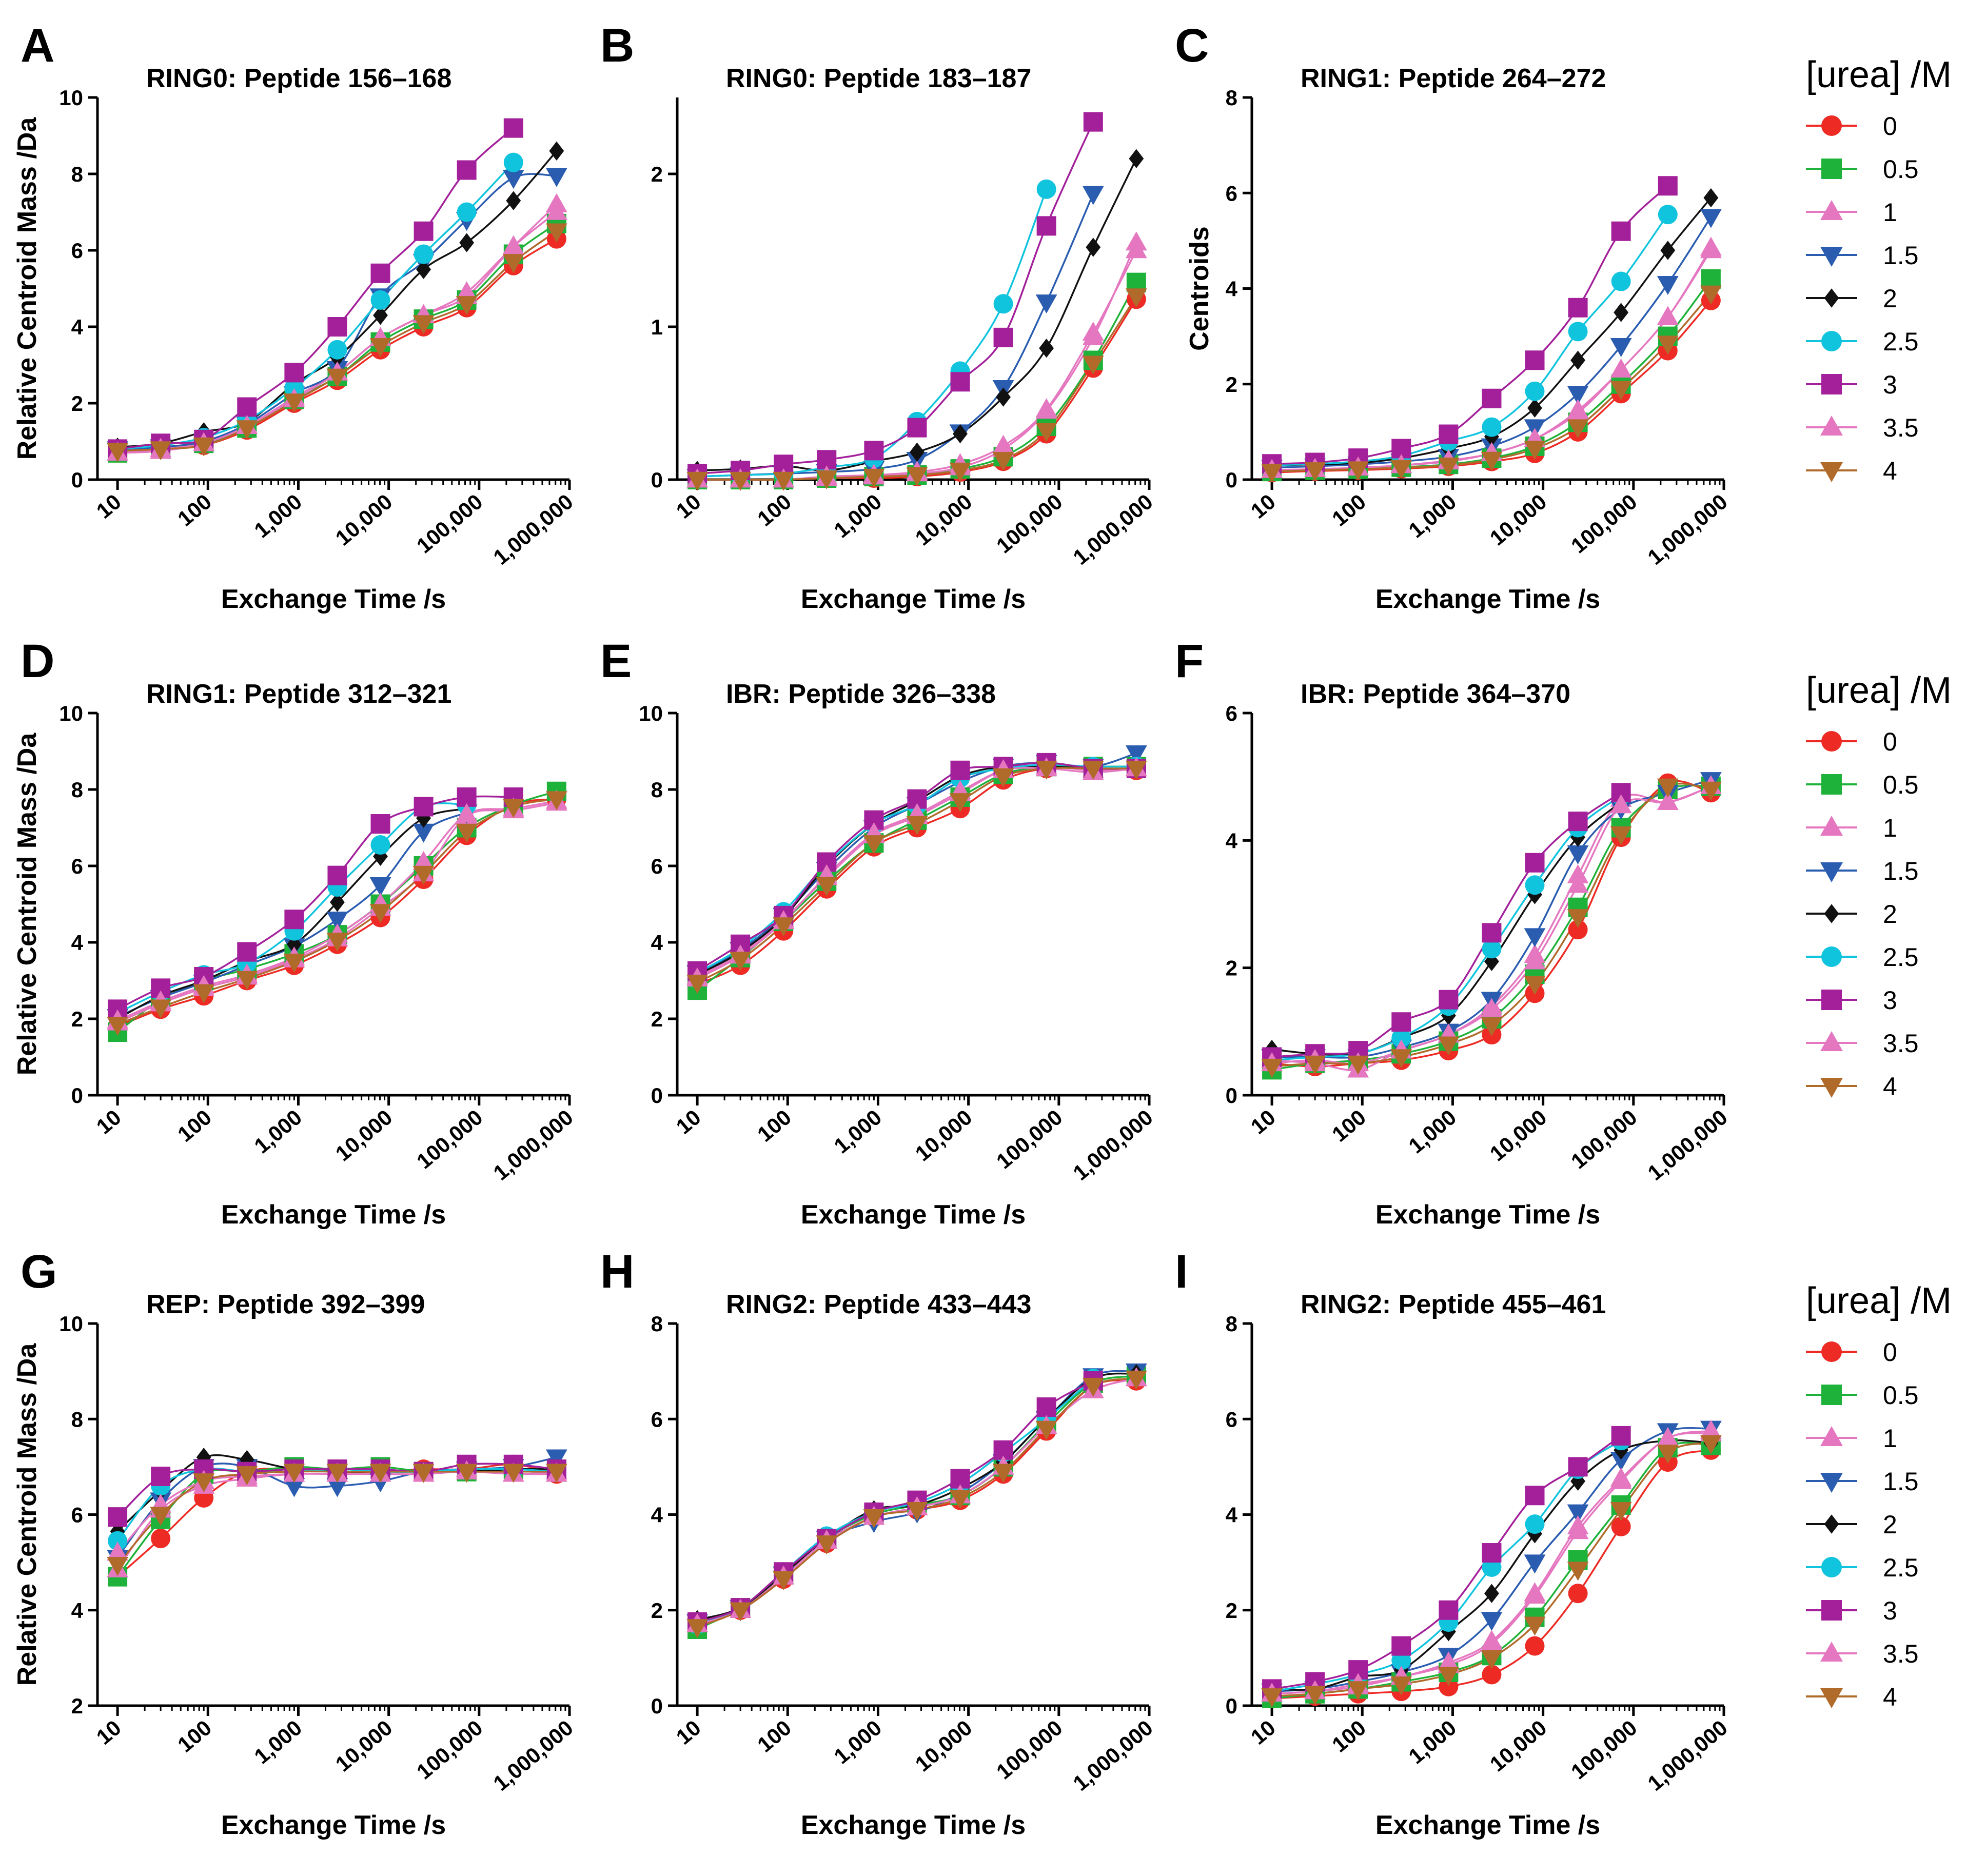 The height and width of the screenshot is (1876, 1986). I want to click on chart-title: RING0: Peptide 156–168, so click(298, 79).